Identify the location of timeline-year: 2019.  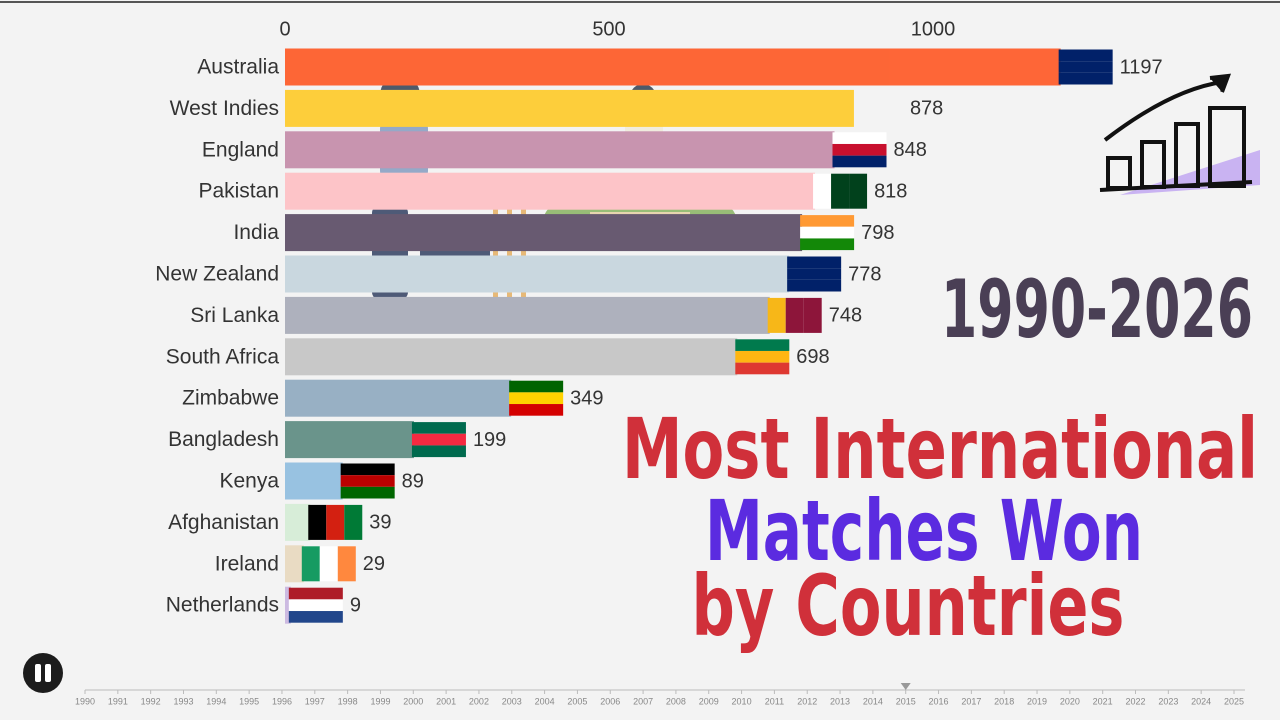
(1037, 701).